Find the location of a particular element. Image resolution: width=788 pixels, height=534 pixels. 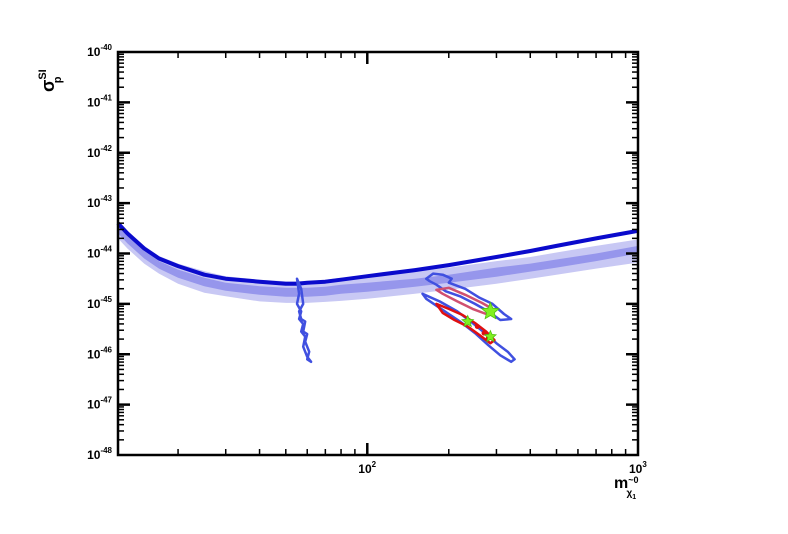

y-tick-label: 10-45 is located at coordinates (99, 303).